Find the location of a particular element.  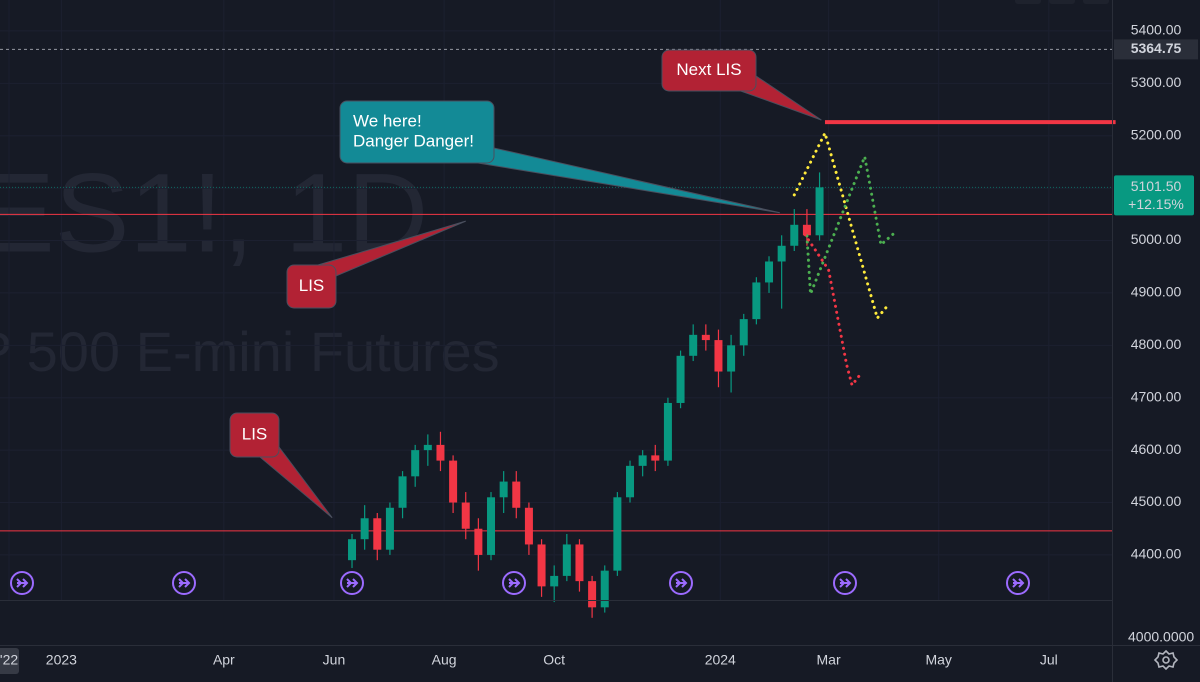

last-price-tag is located at coordinates (1154, 195).